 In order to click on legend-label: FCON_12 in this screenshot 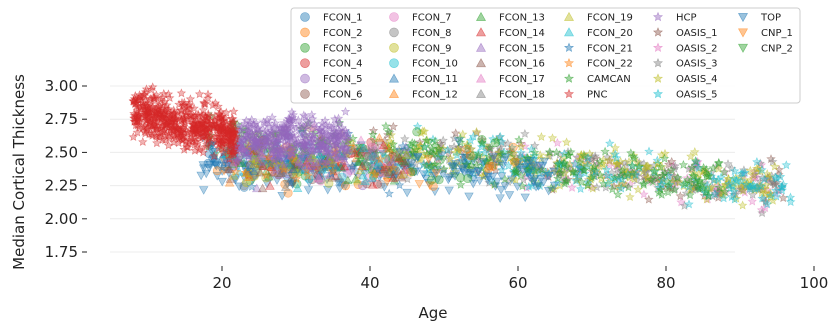, I will do `click(435, 95)`.